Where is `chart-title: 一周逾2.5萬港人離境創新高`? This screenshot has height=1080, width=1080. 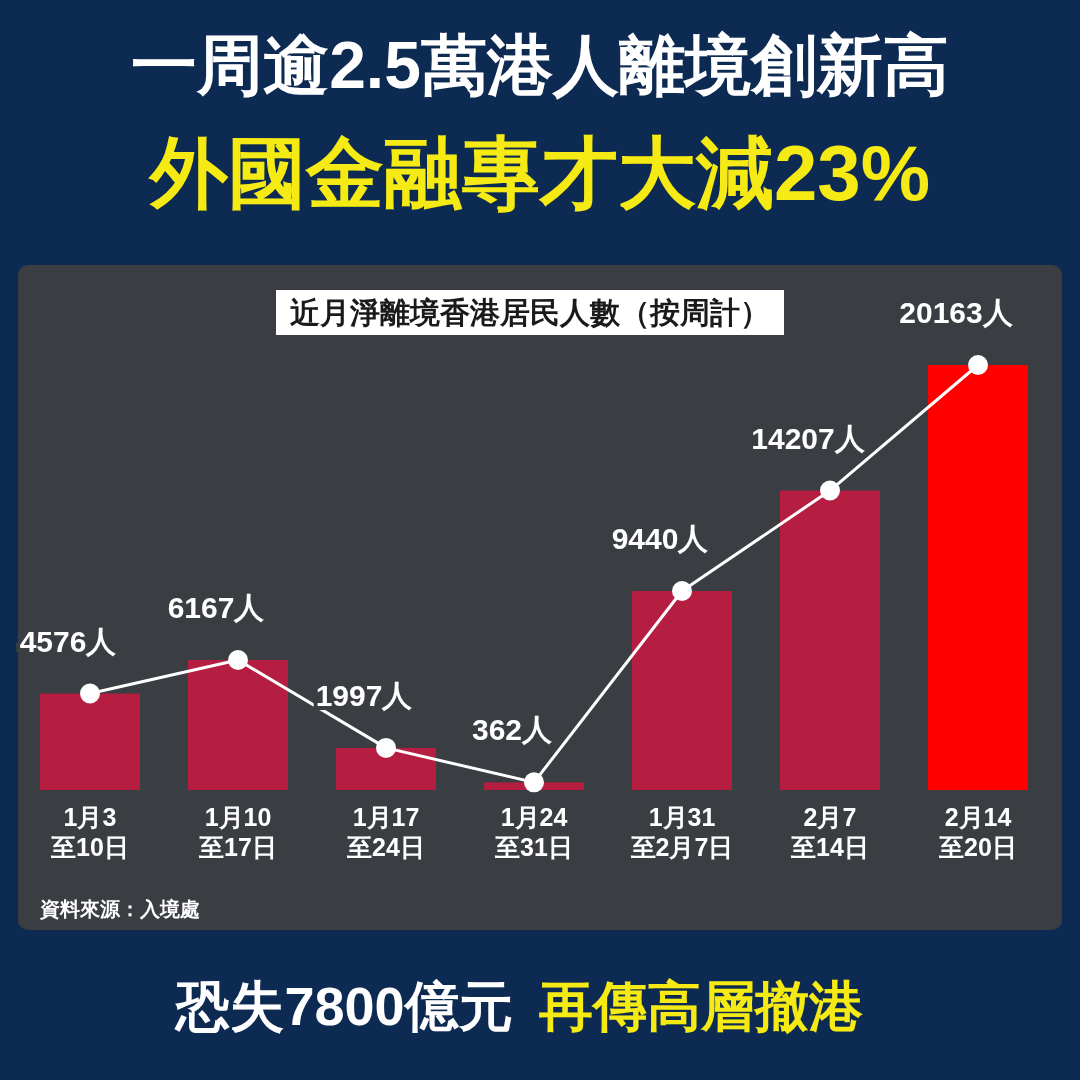 chart-title: 一周逾2.5萬港人離境創新高 is located at coordinates (540, 65).